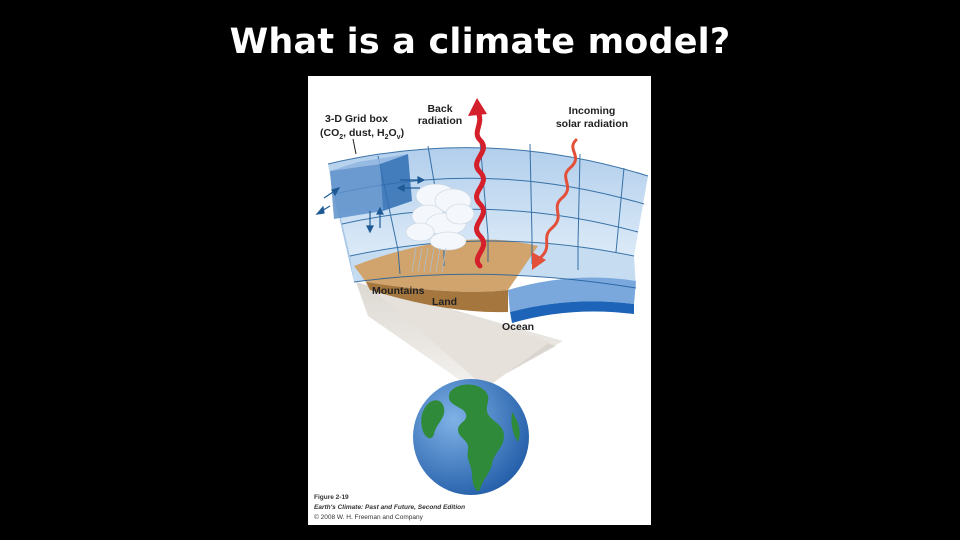  I want to click on land-label: Land, so click(444, 302).